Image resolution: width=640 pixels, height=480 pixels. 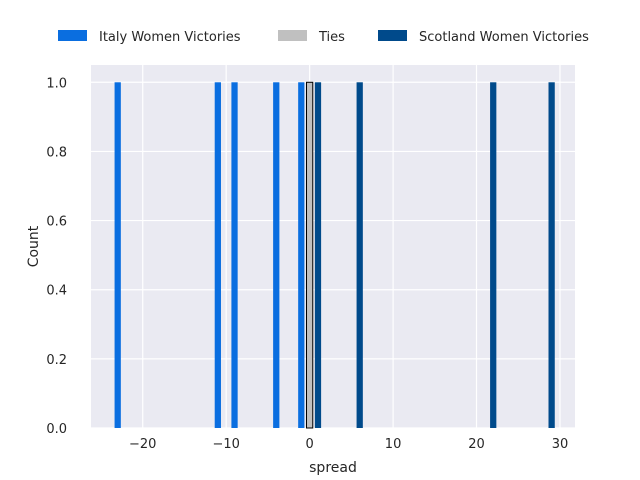 What do you see at coordinates (56, 291) in the screenshot?
I see `y-tick-label: 0.4` at bounding box center [56, 291].